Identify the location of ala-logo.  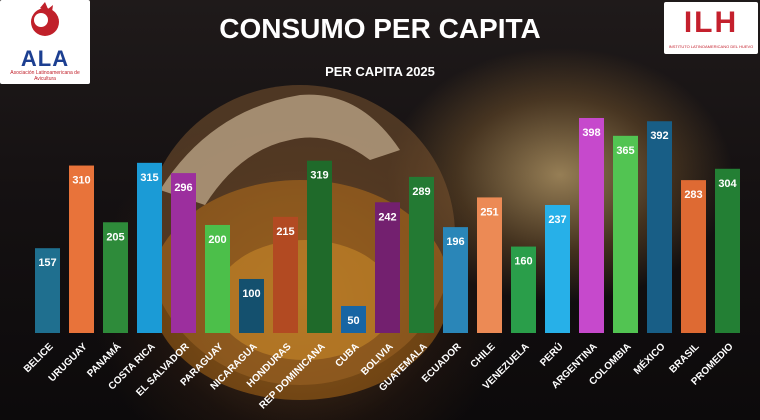
(45, 42).